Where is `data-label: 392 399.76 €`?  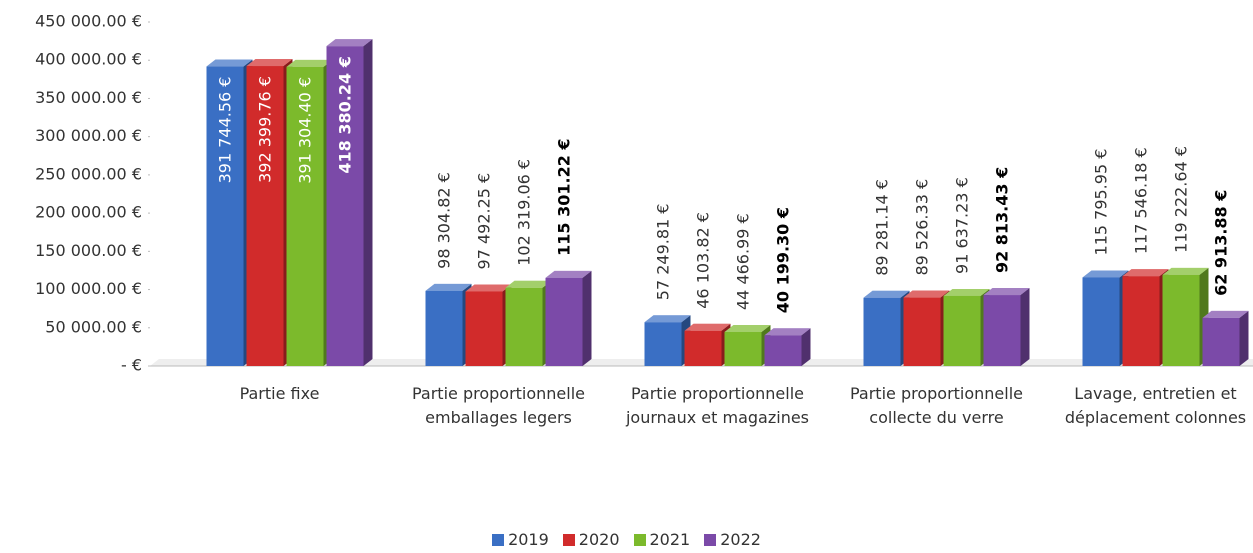 data-label: 392 399.76 € is located at coordinates (265, 129).